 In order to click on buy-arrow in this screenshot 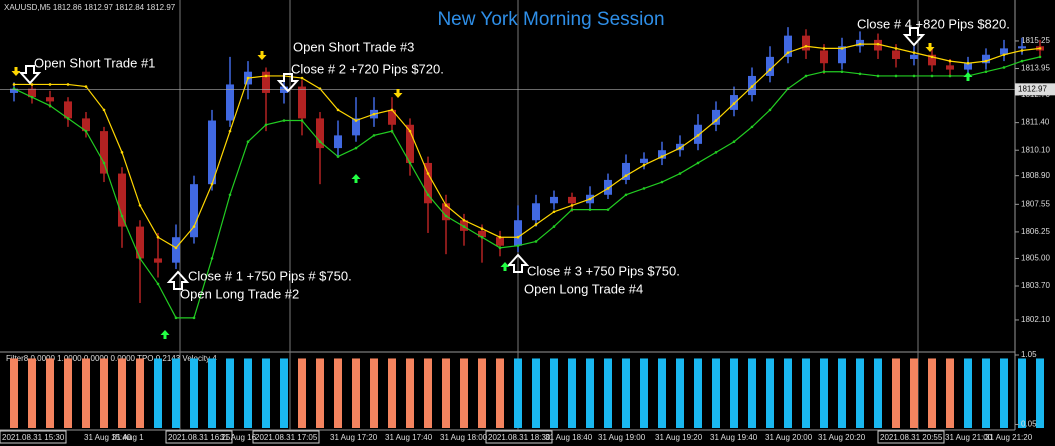, I will do `click(505, 266)`.